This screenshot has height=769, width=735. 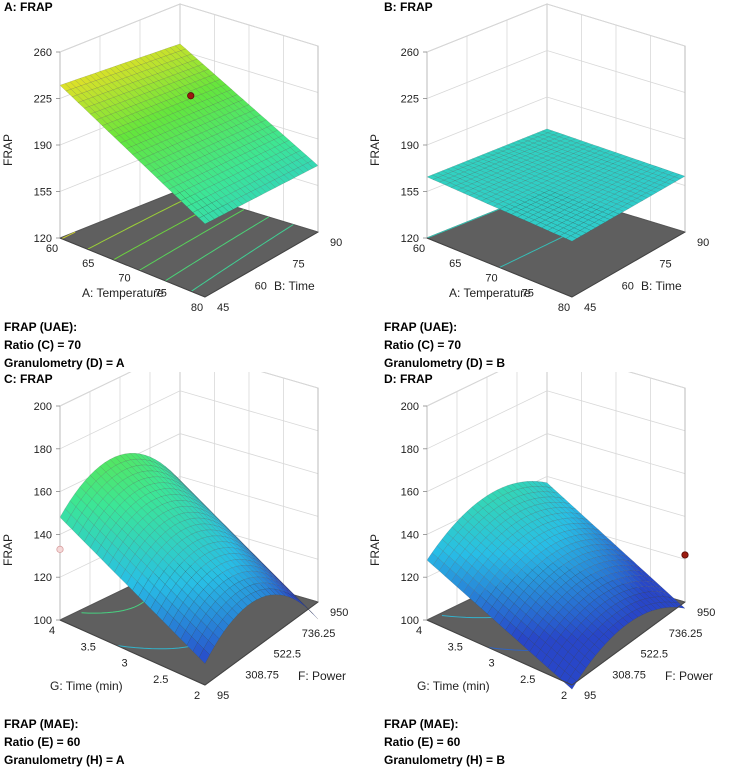 What do you see at coordinates (43, 193) in the screenshot?
I see `z-tick-label: 155` at bounding box center [43, 193].